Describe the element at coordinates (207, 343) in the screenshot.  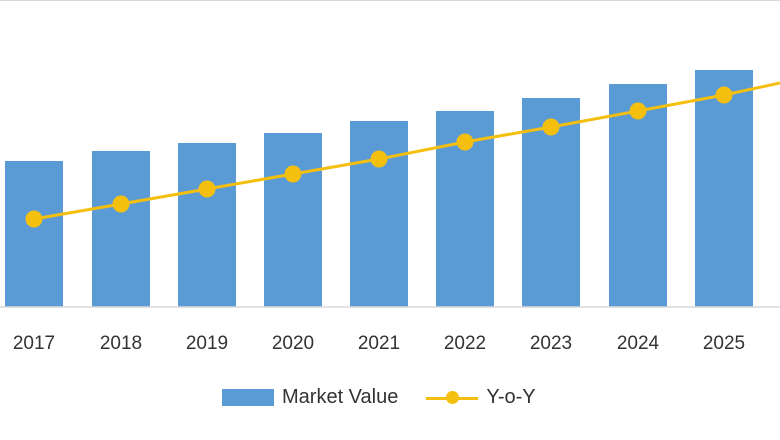
I see `x-tick-label-2019: 2019` at that location.